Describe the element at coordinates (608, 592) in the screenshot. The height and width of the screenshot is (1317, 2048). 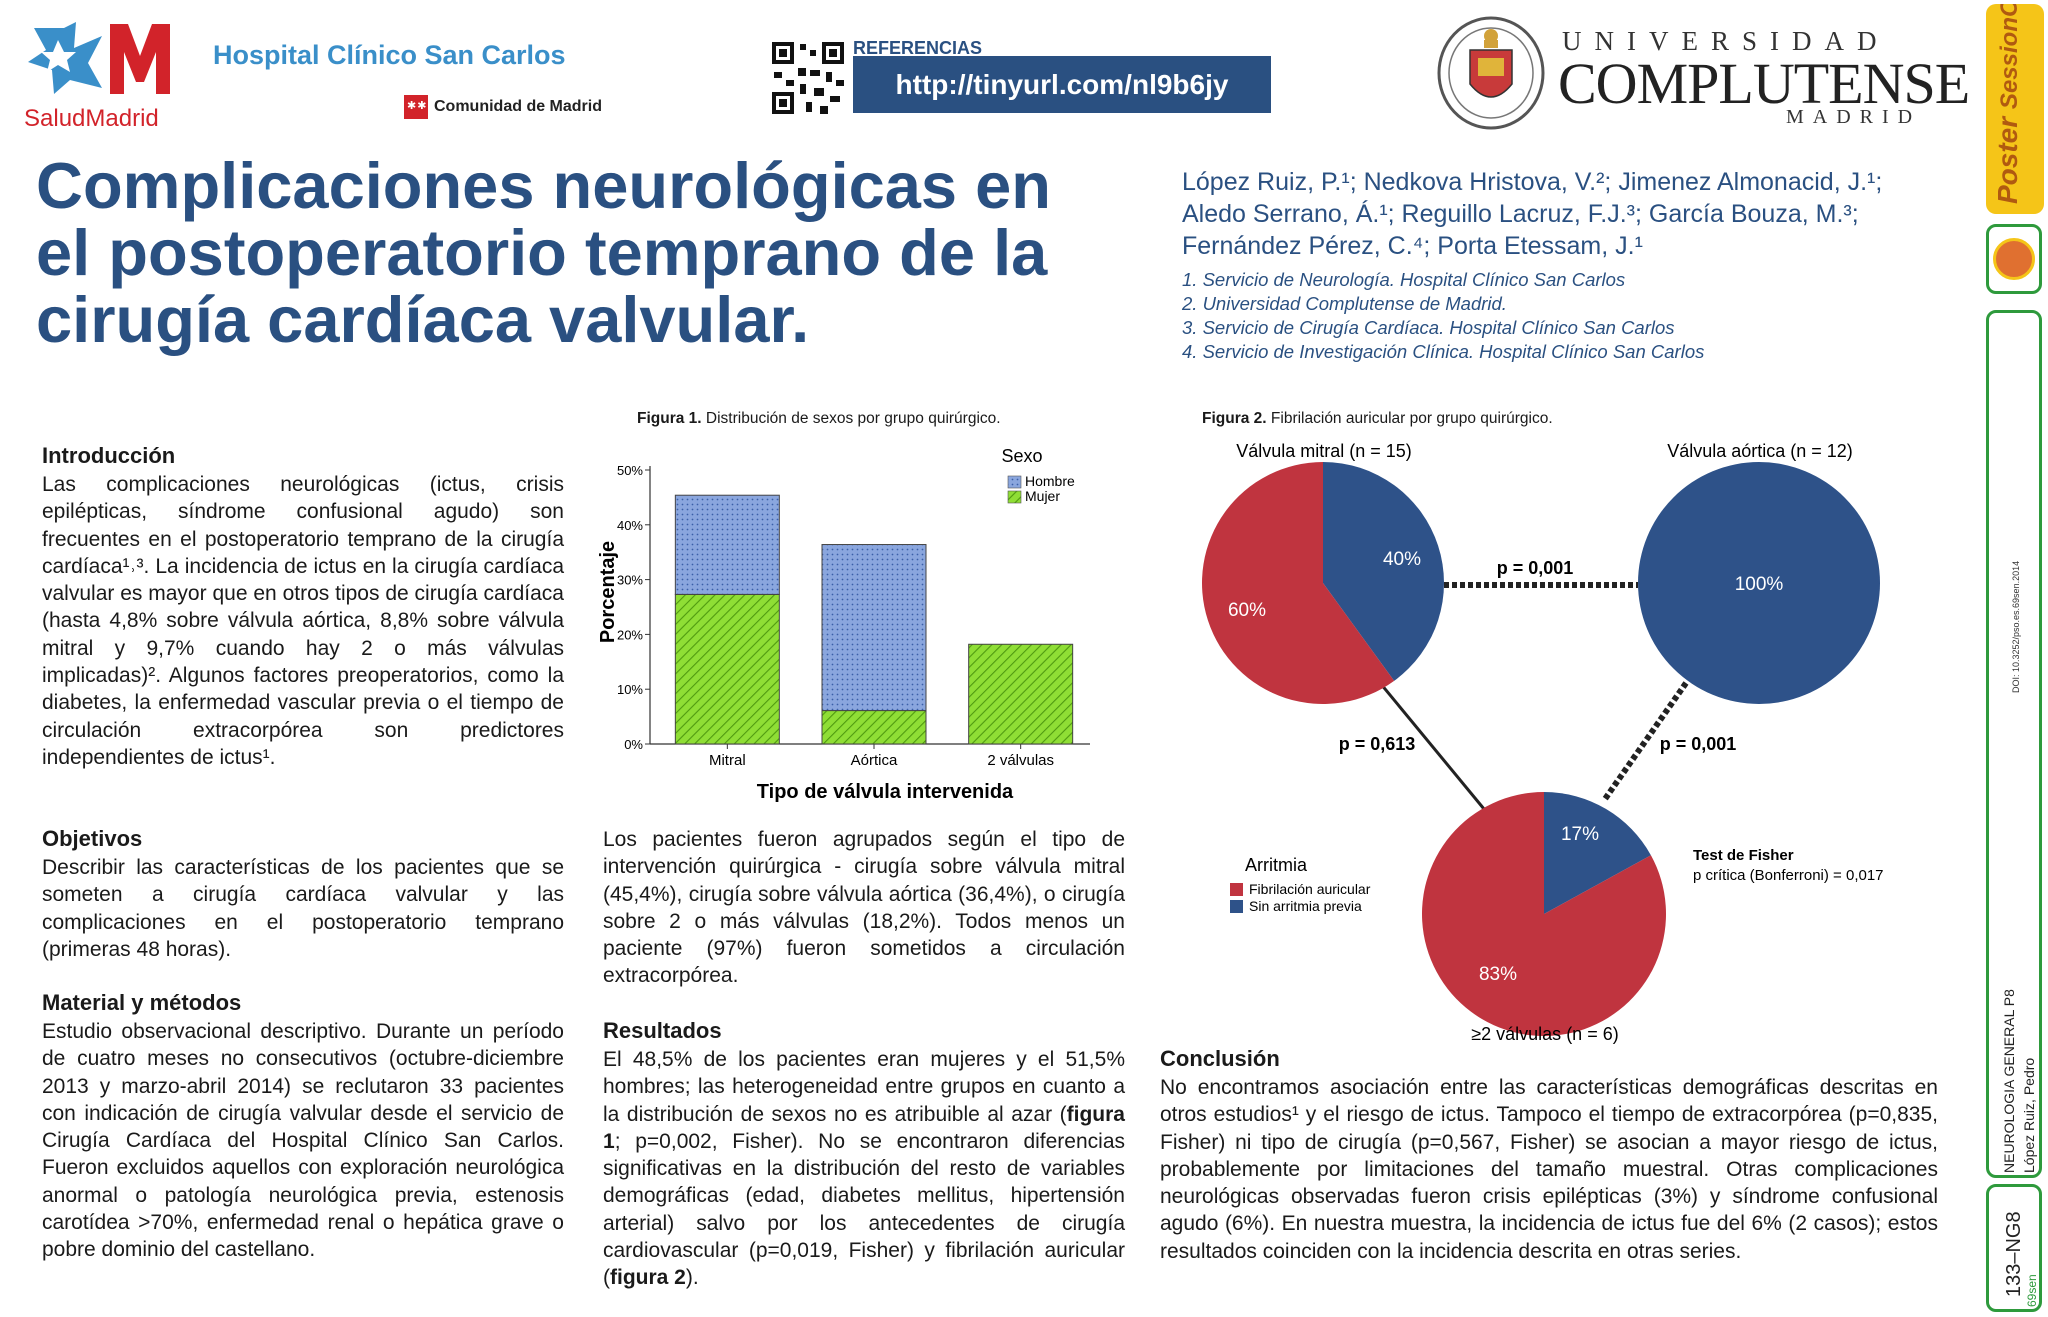
I see `y-axis-title: Porcentaje` at that location.